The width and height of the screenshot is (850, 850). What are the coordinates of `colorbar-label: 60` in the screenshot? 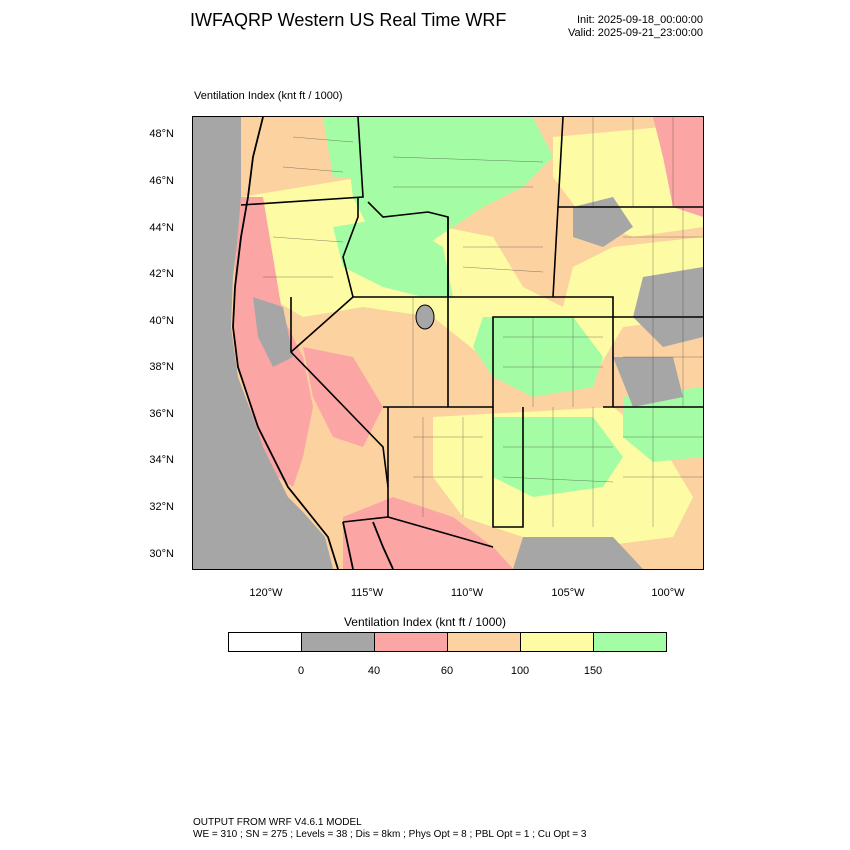 It's located at (447, 671).